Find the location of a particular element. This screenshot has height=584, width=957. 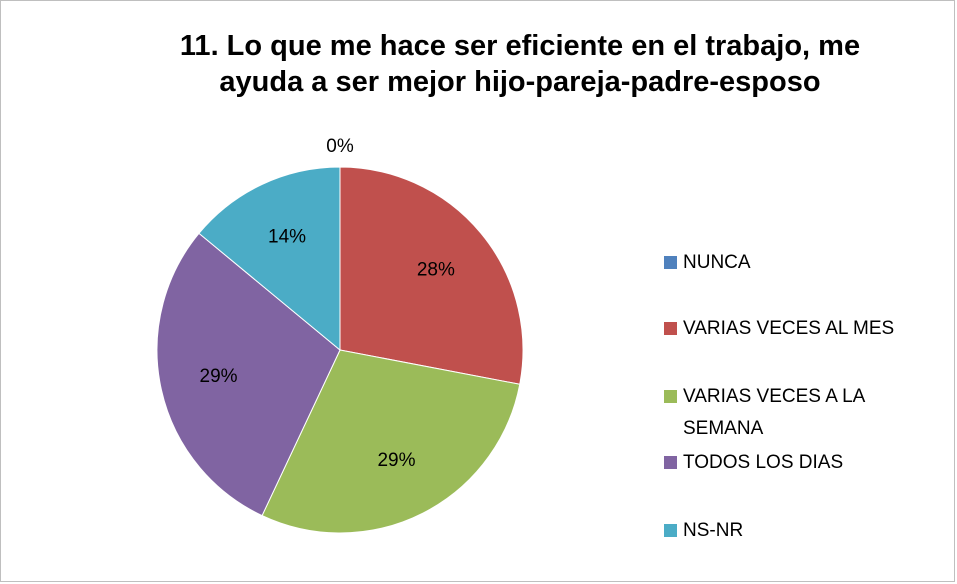

legend-label: NS-NR is located at coordinates (713, 530).